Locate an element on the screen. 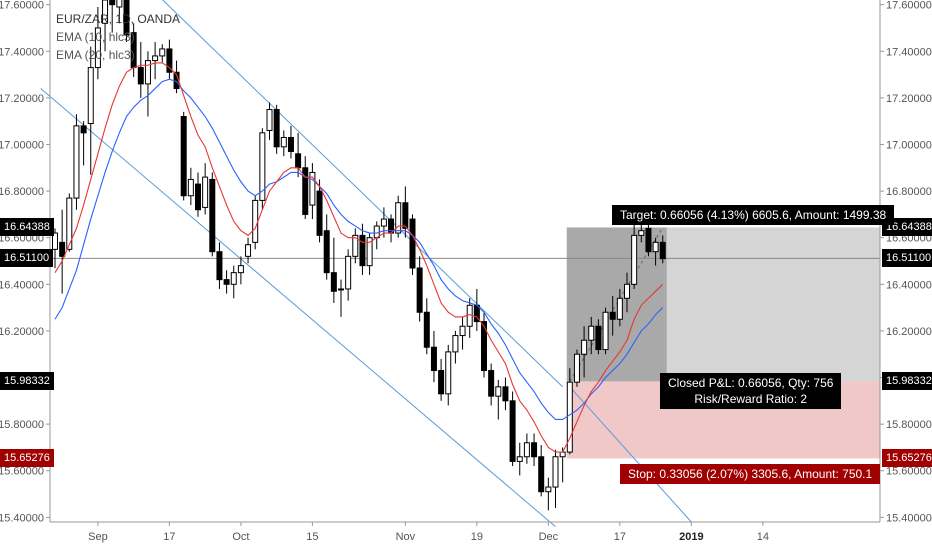 The height and width of the screenshot is (550, 932). risk-reward-line: Risk/Reward Ratio: 2 is located at coordinates (751, 399).